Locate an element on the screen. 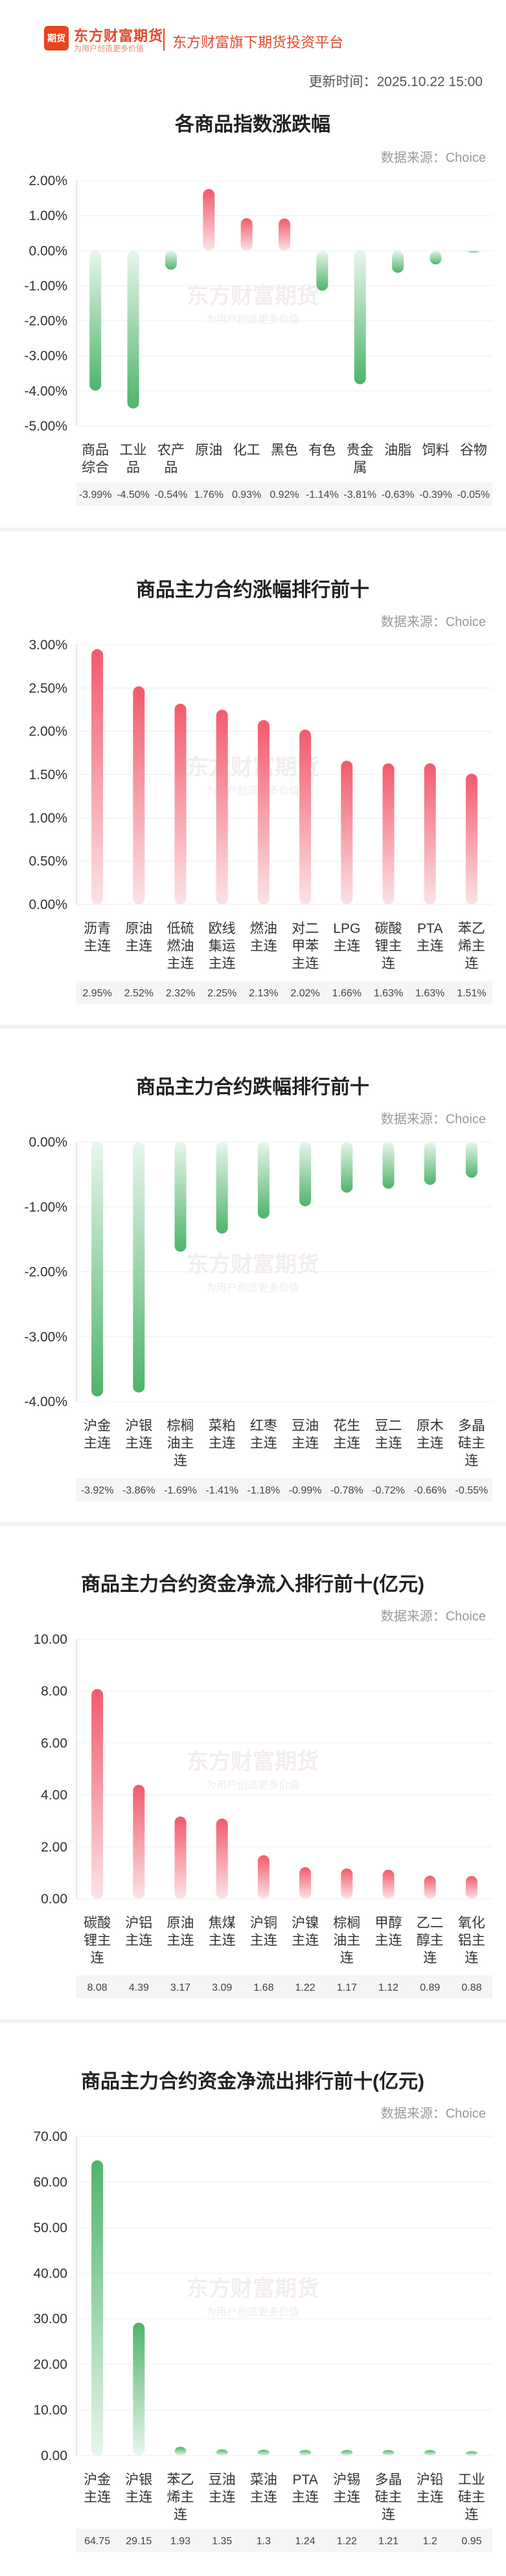  value-label: 1.22 is located at coordinates (347, 2541).